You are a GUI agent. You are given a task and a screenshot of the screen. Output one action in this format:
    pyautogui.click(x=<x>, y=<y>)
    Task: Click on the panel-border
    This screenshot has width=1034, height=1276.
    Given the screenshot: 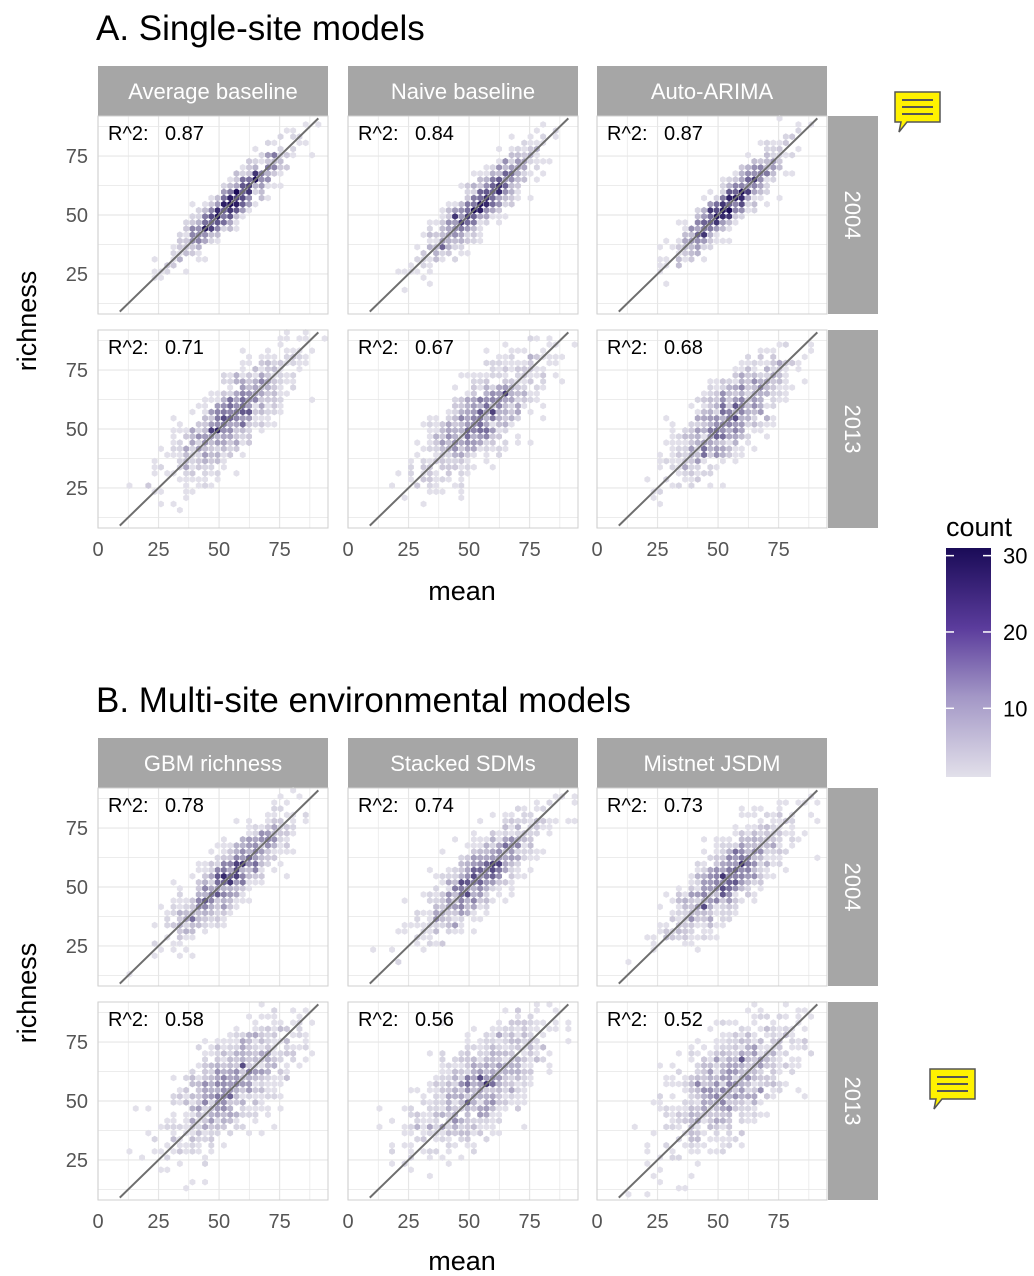 What is the action you would take?
    pyautogui.click(x=213, y=1101)
    